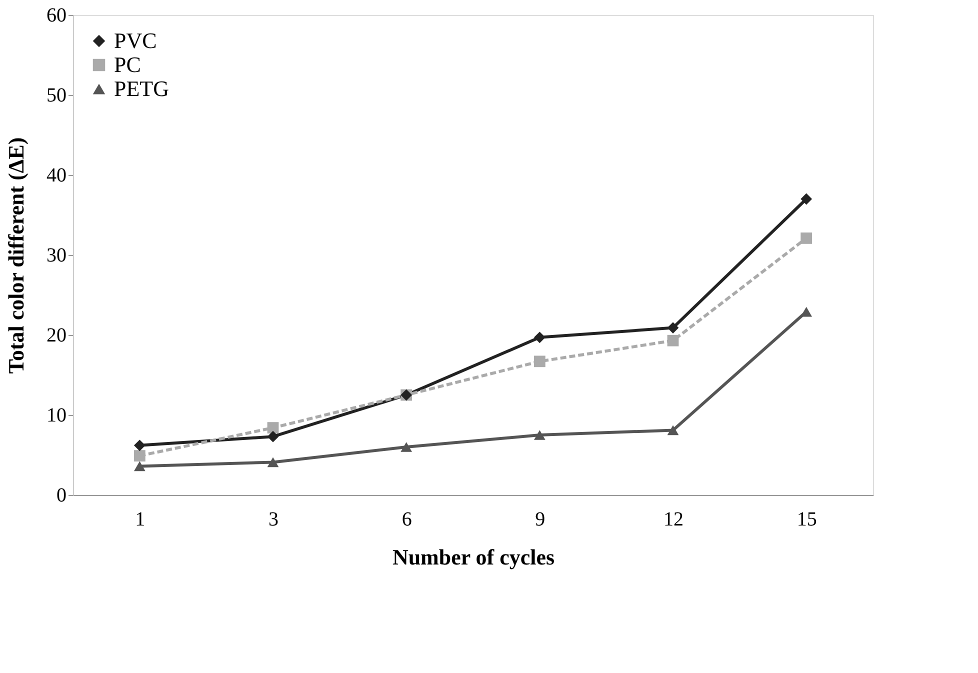  I want to click on y-tick-label: 60, so click(56, 15).